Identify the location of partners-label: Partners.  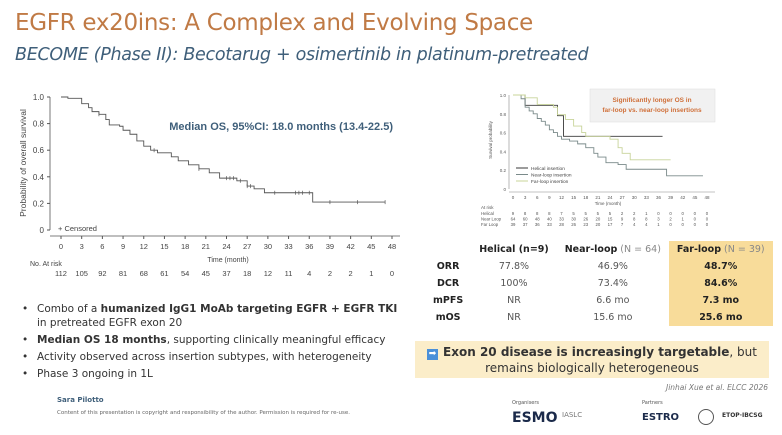
(652, 403).